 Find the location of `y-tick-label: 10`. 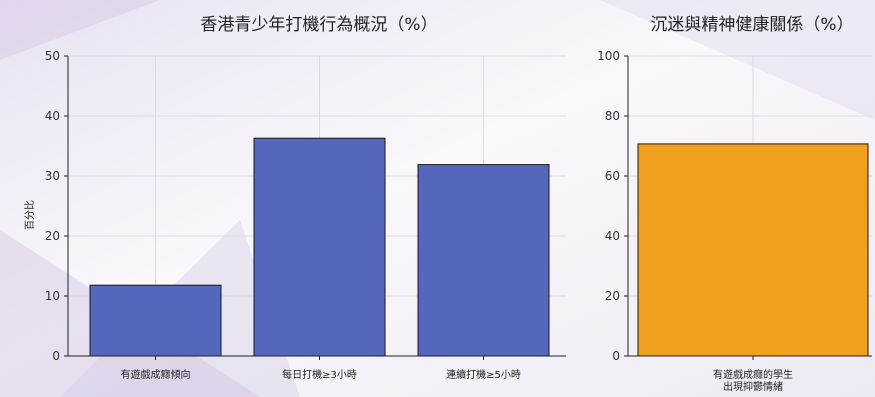

y-tick-label: 10 is located at coordinates (52, 296).